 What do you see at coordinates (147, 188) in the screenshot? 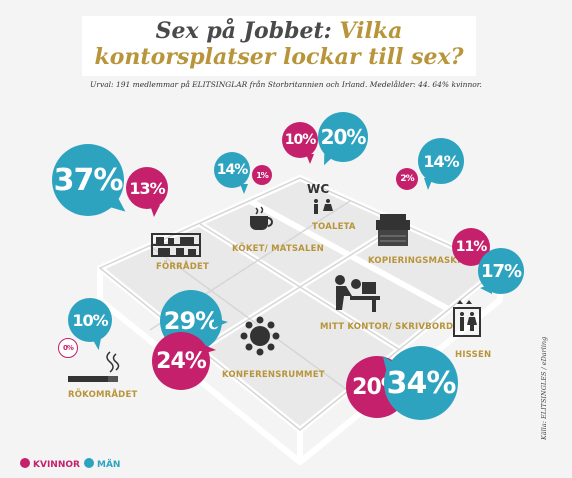
I see `forradet-women-value: 13%` at bounding box center [147, 188].